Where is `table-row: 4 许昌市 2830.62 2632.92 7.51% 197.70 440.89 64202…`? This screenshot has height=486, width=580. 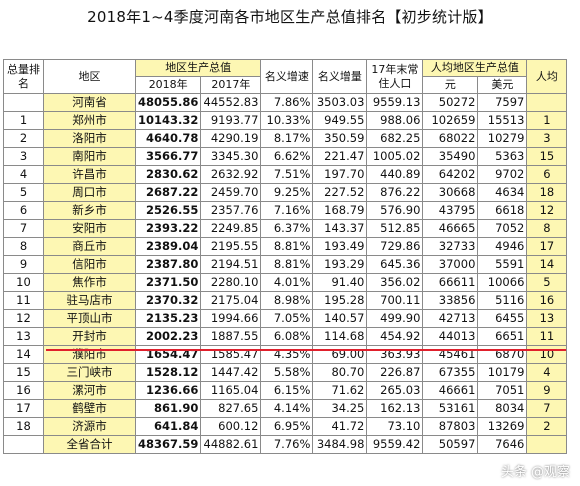
table-row: 4 许昌市 2830.62 2632.92 7.51% 197.70 440.89 64202… is located at coordinates (285, 174).